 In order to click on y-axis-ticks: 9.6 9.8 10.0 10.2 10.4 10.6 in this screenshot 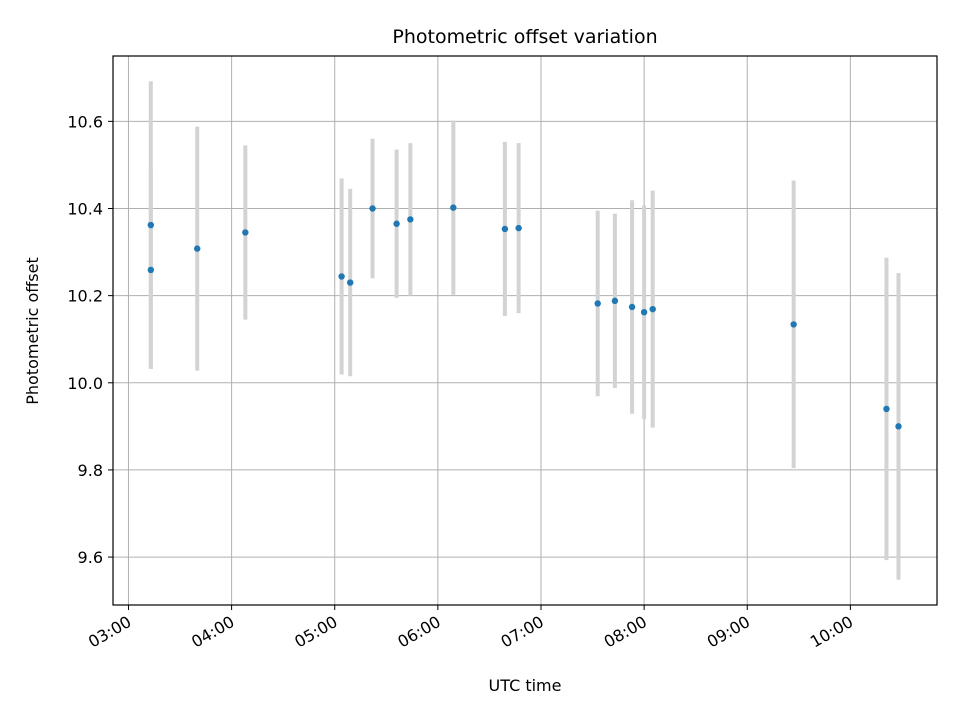, I will do `click(90, 339)`.